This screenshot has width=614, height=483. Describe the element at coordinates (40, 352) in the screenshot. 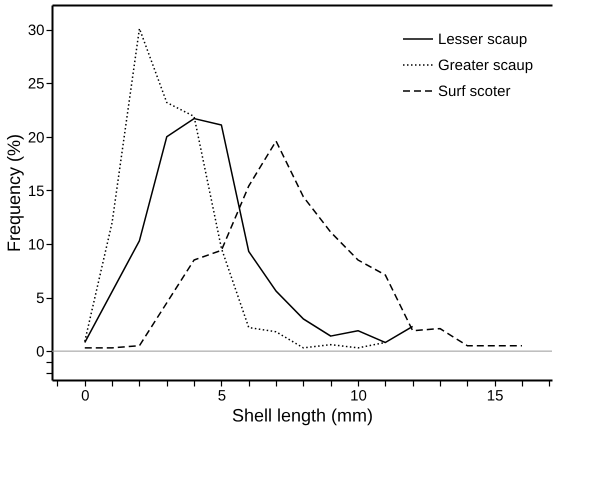

I see `y-tick-label: 0` at that location.